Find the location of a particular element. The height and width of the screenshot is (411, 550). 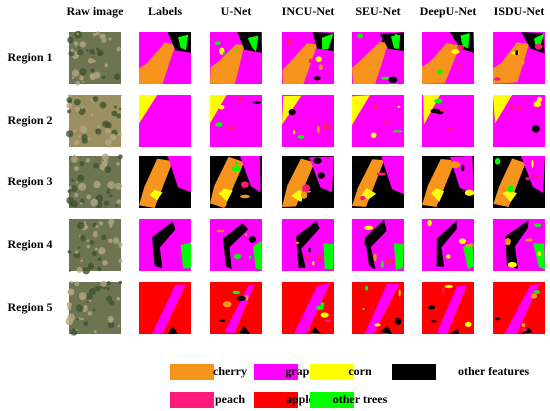

column-header: ISDU-Net is located at coordinates (519, 11).